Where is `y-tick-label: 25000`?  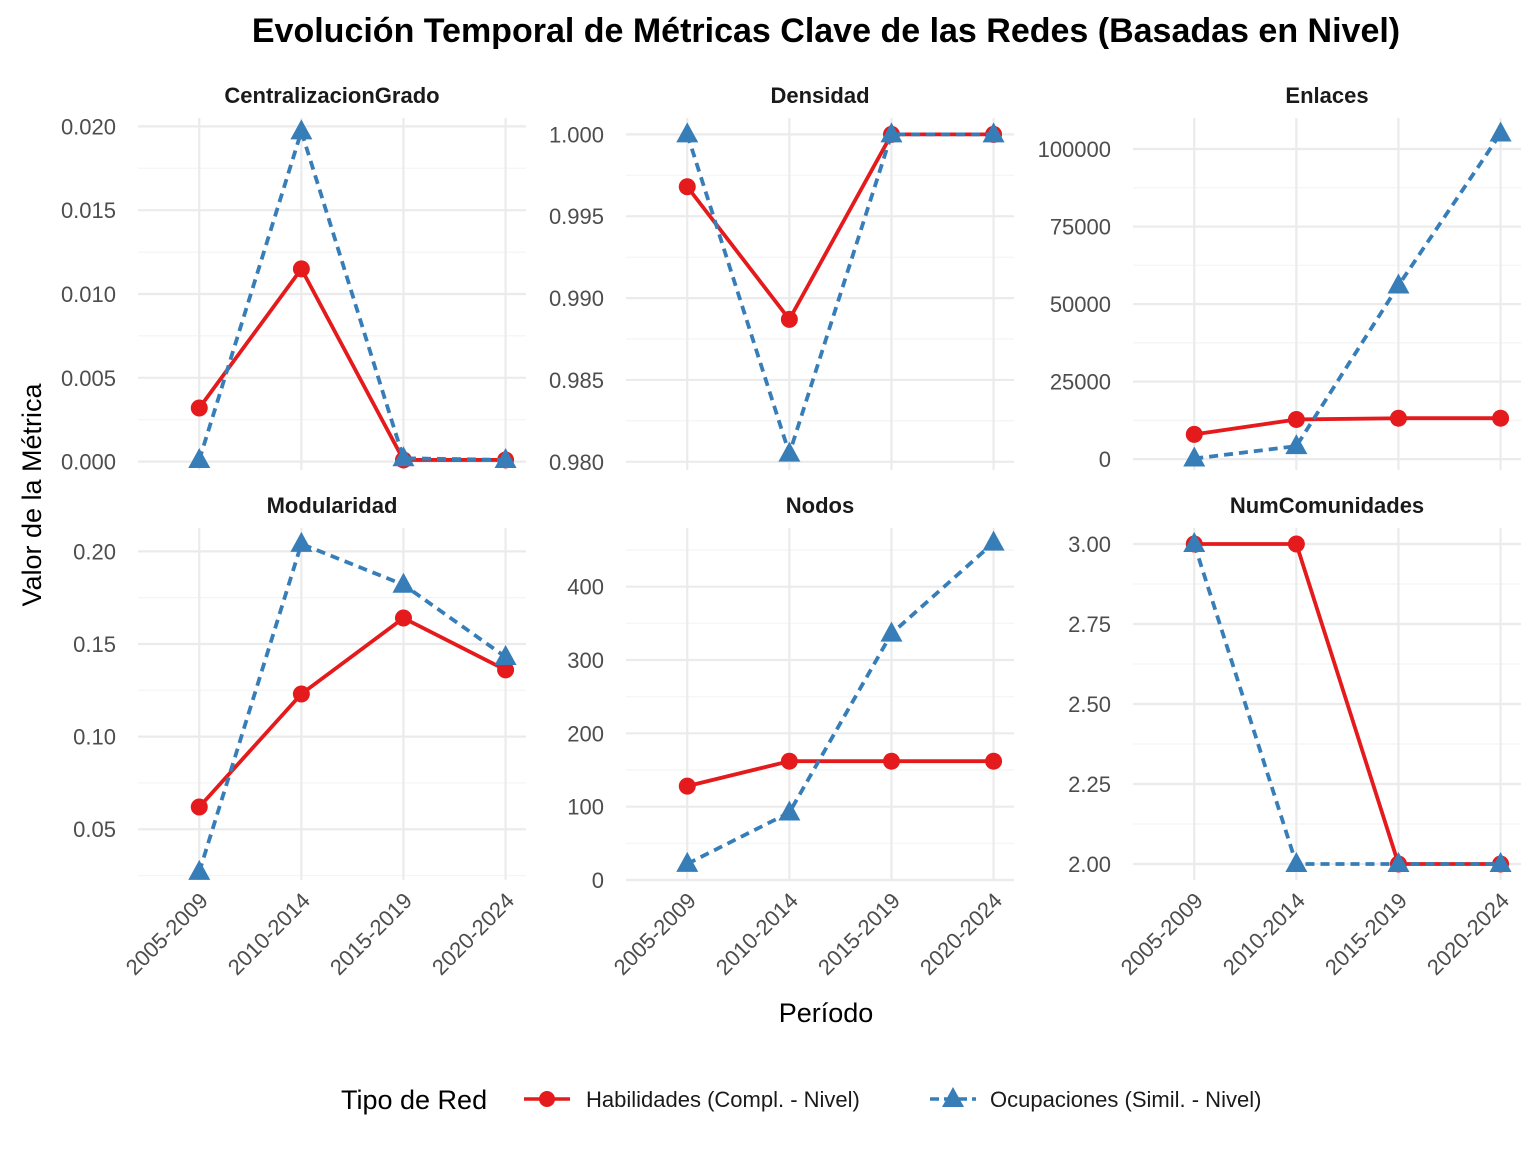
y-tick-label: 25000 is located at coordinates (1080, 382).